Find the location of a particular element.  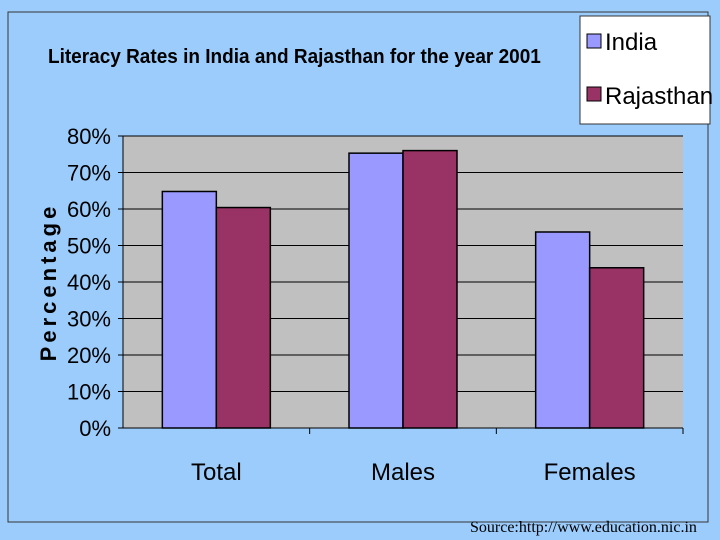

bar-india-females is located at coordinates (562, 330).